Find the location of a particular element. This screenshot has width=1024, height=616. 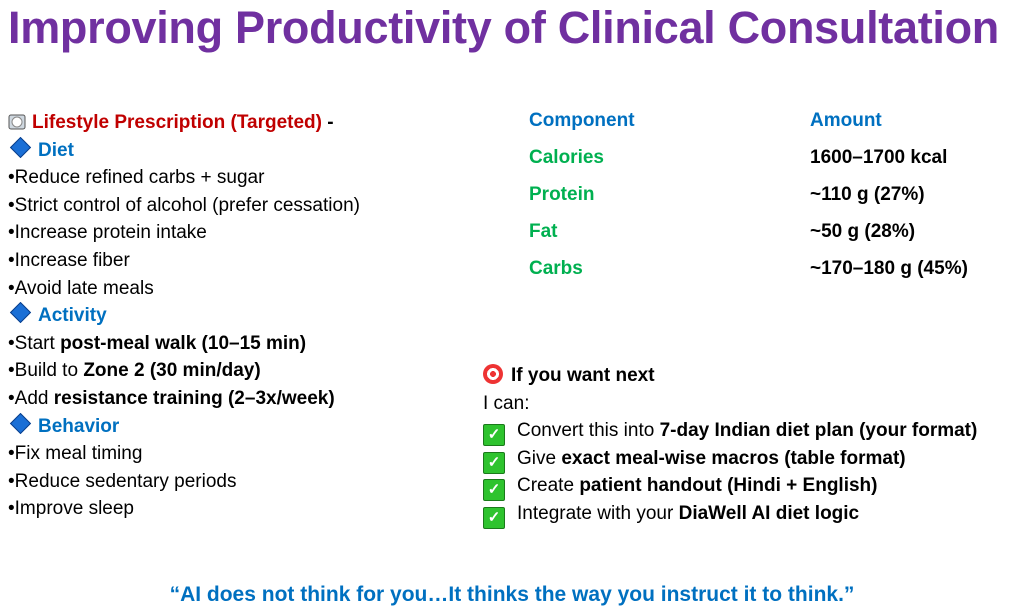

item-text: Convert this into is located at coordinates (588, 431).